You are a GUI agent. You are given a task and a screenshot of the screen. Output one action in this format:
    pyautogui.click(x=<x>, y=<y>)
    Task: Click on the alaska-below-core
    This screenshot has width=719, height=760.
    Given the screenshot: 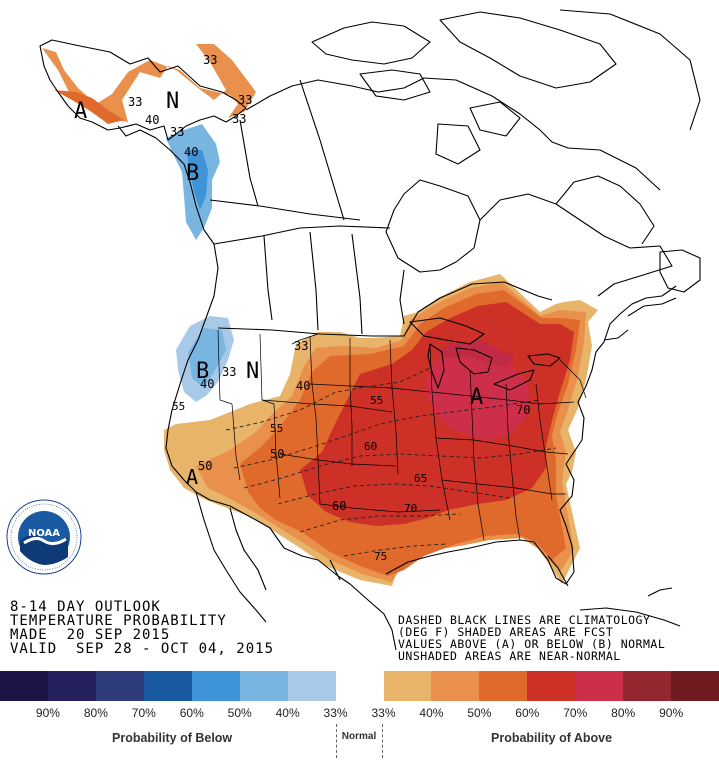 What is the action you would take?
    pyautogui.click(x=197, y=180)
    